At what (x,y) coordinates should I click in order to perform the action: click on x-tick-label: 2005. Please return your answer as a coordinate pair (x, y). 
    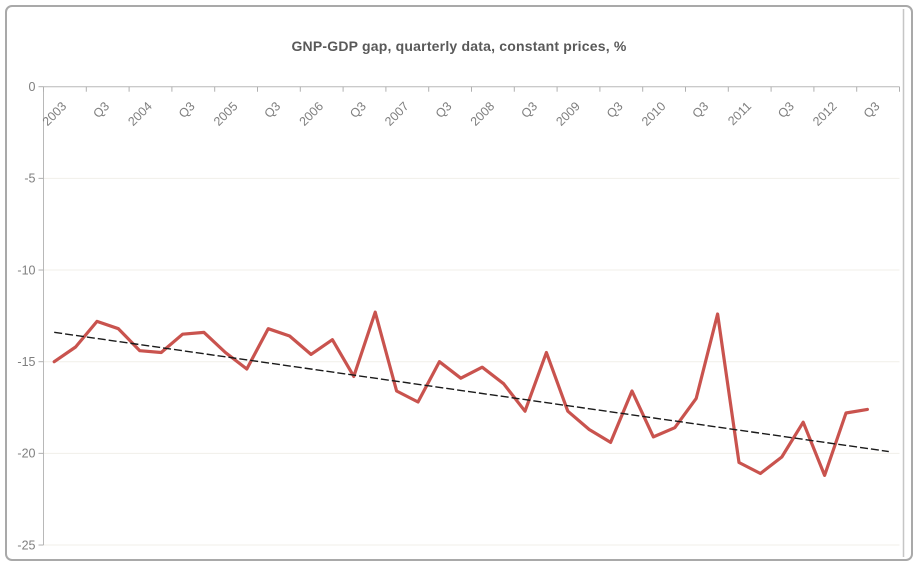
    Looking at the image, I should click on (226, 114).